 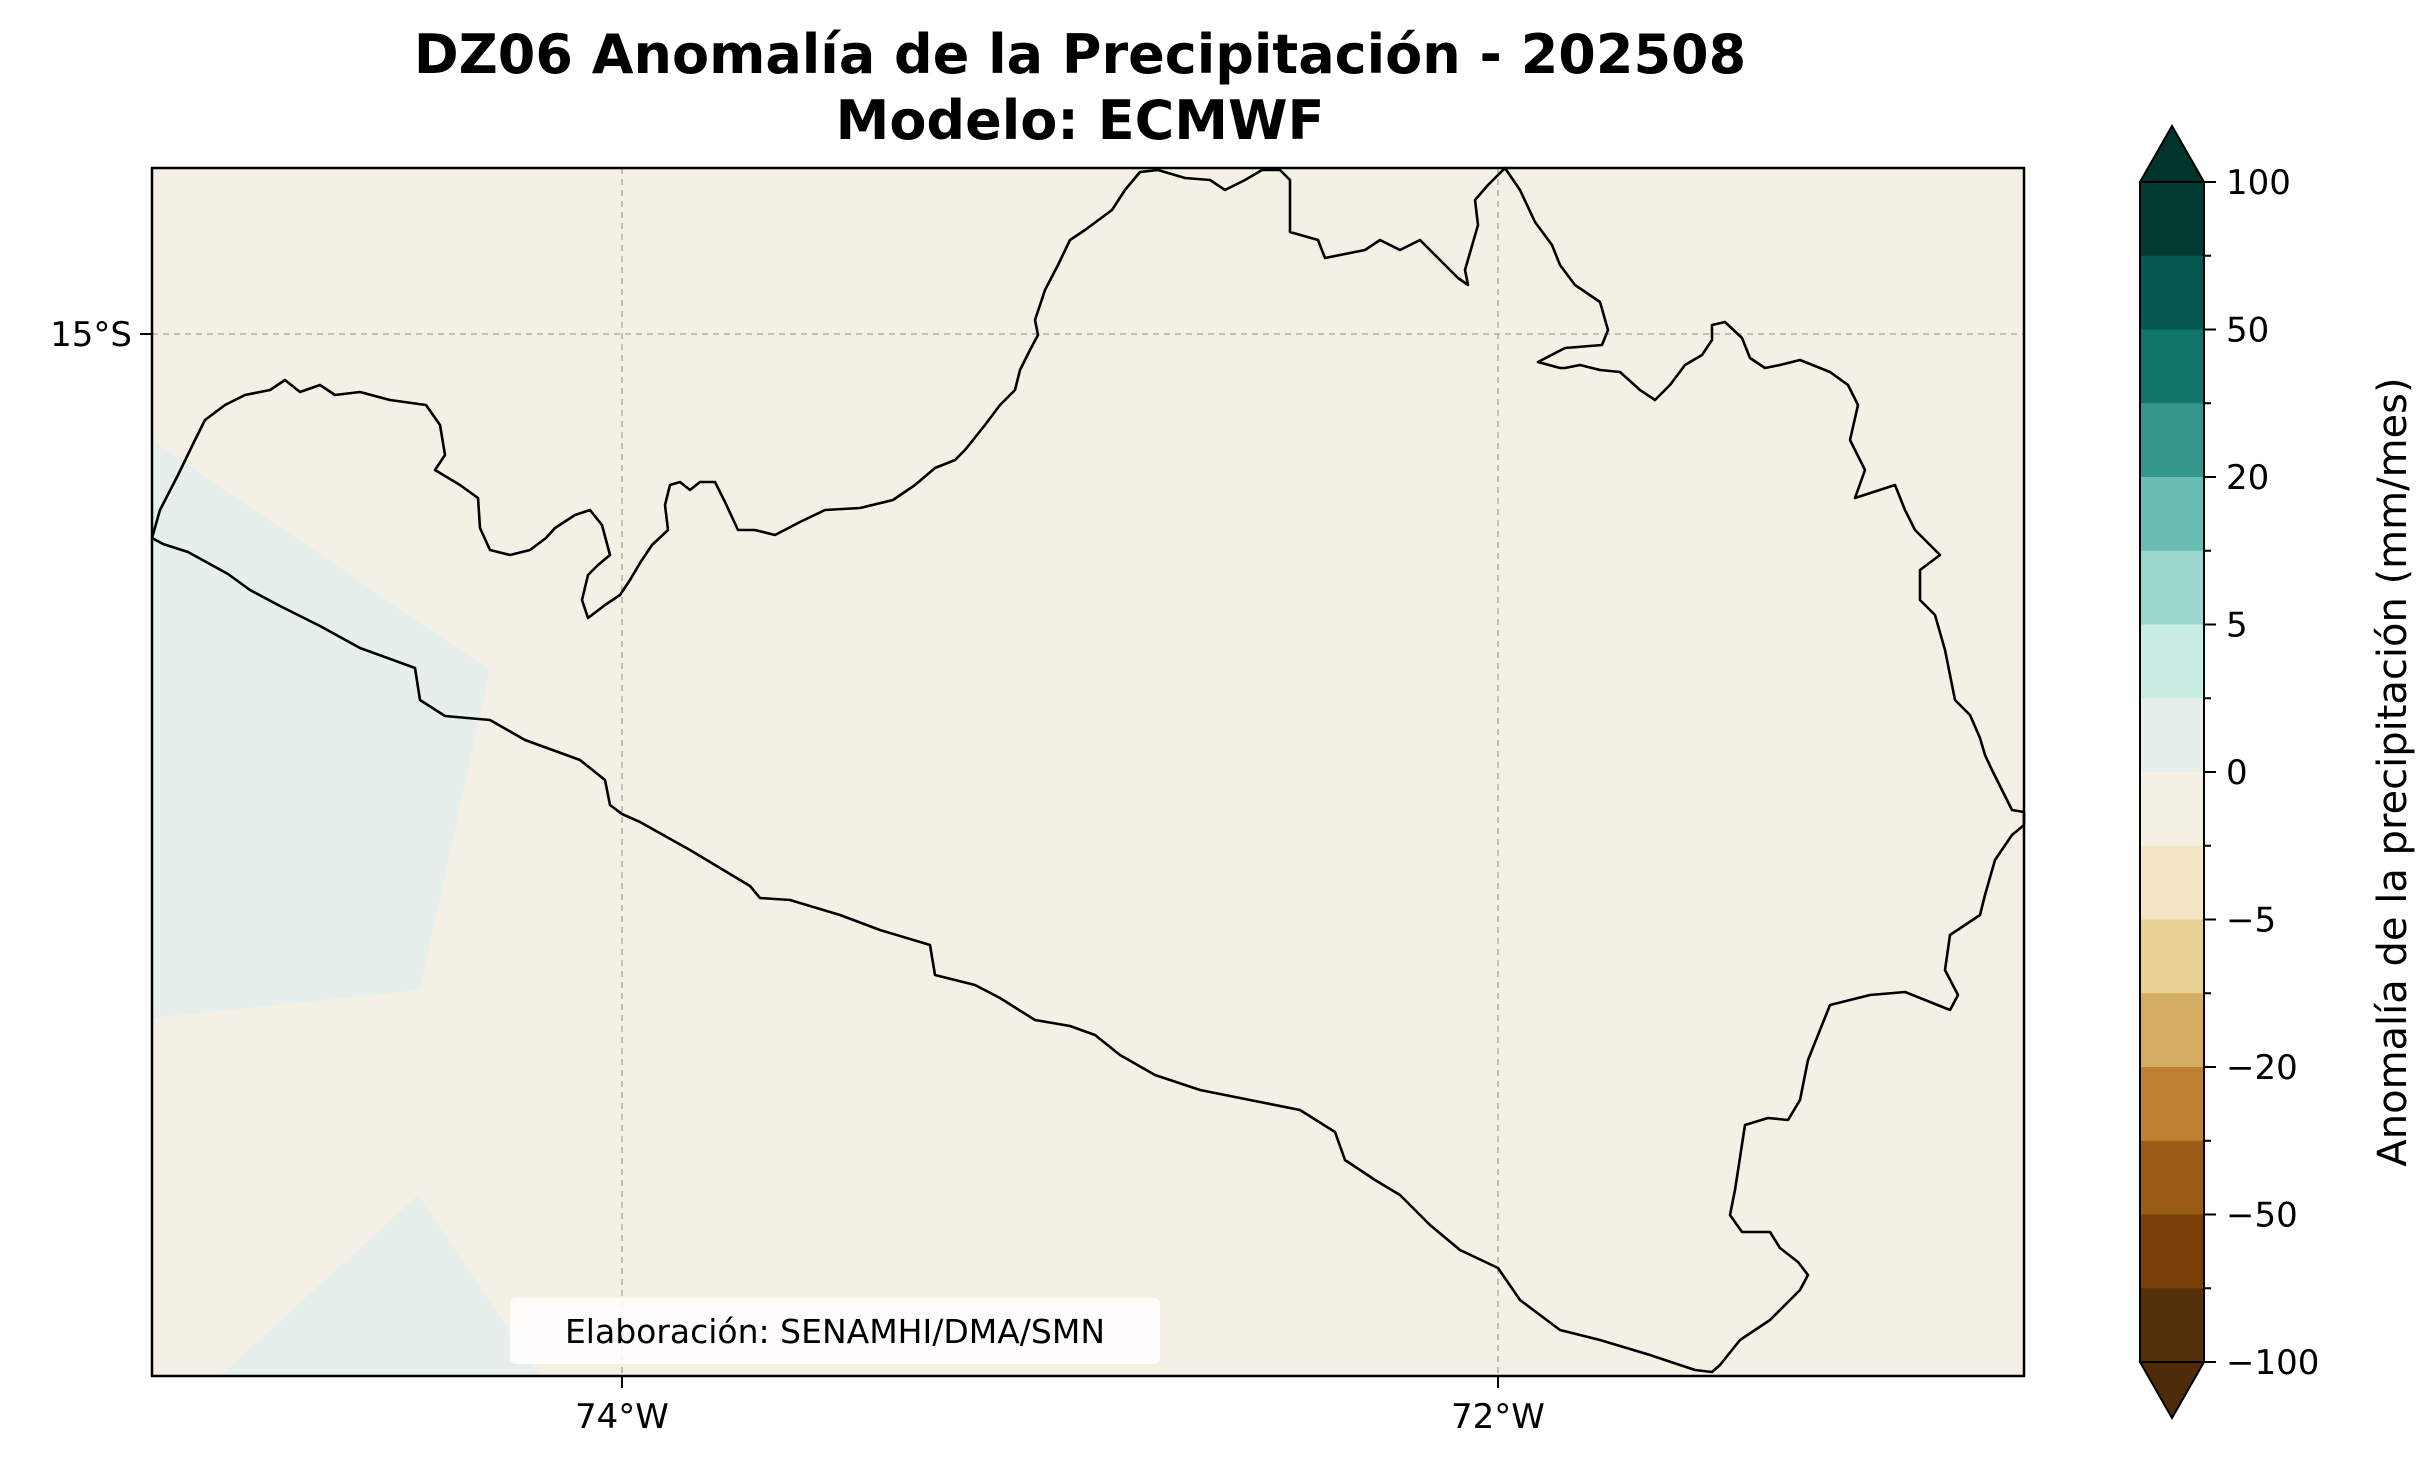 What do you see at coordinates (2251, 921) in the screenshot?
I see `colorbar-tick-label: −5` at bounding box center [2251, 921].